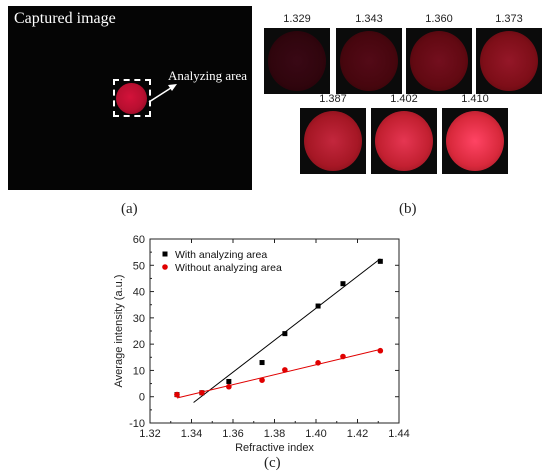  Describe the element at coordinates (221, 255) in the screenshot. I see `legend-label: With analyzing area` at that location.